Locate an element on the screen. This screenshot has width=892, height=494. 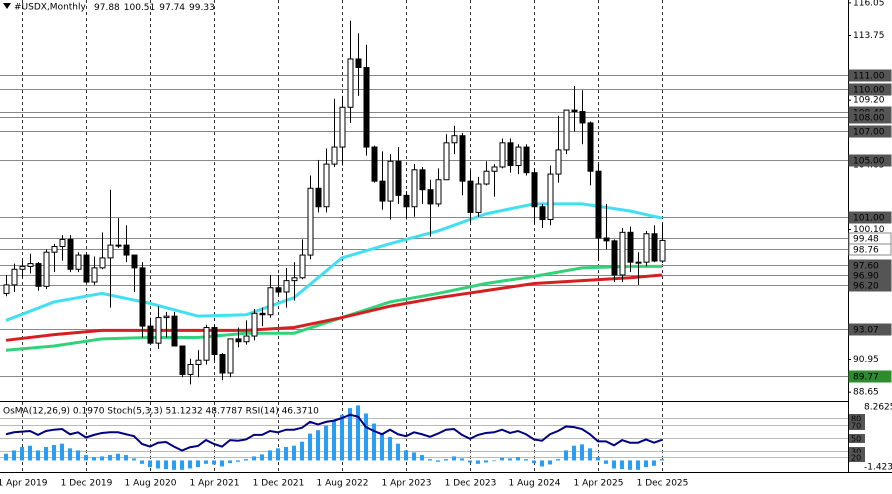
y-tick-label: 90.95 is located at coordinates (866, 360).